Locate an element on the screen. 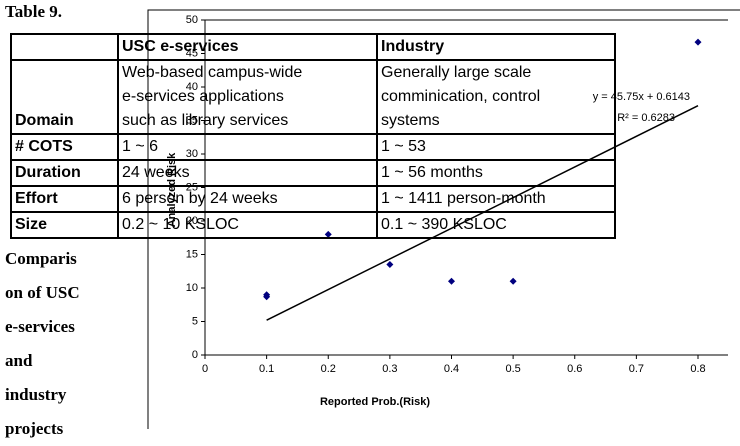  table-row: Duration 24 weeks 1 ~ 56 months is located at coordinates (313, 173).